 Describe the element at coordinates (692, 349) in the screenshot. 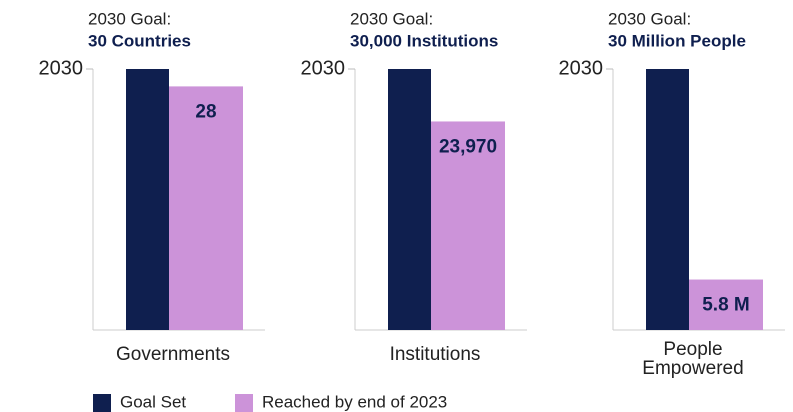

I see `label-line: People` at that location.